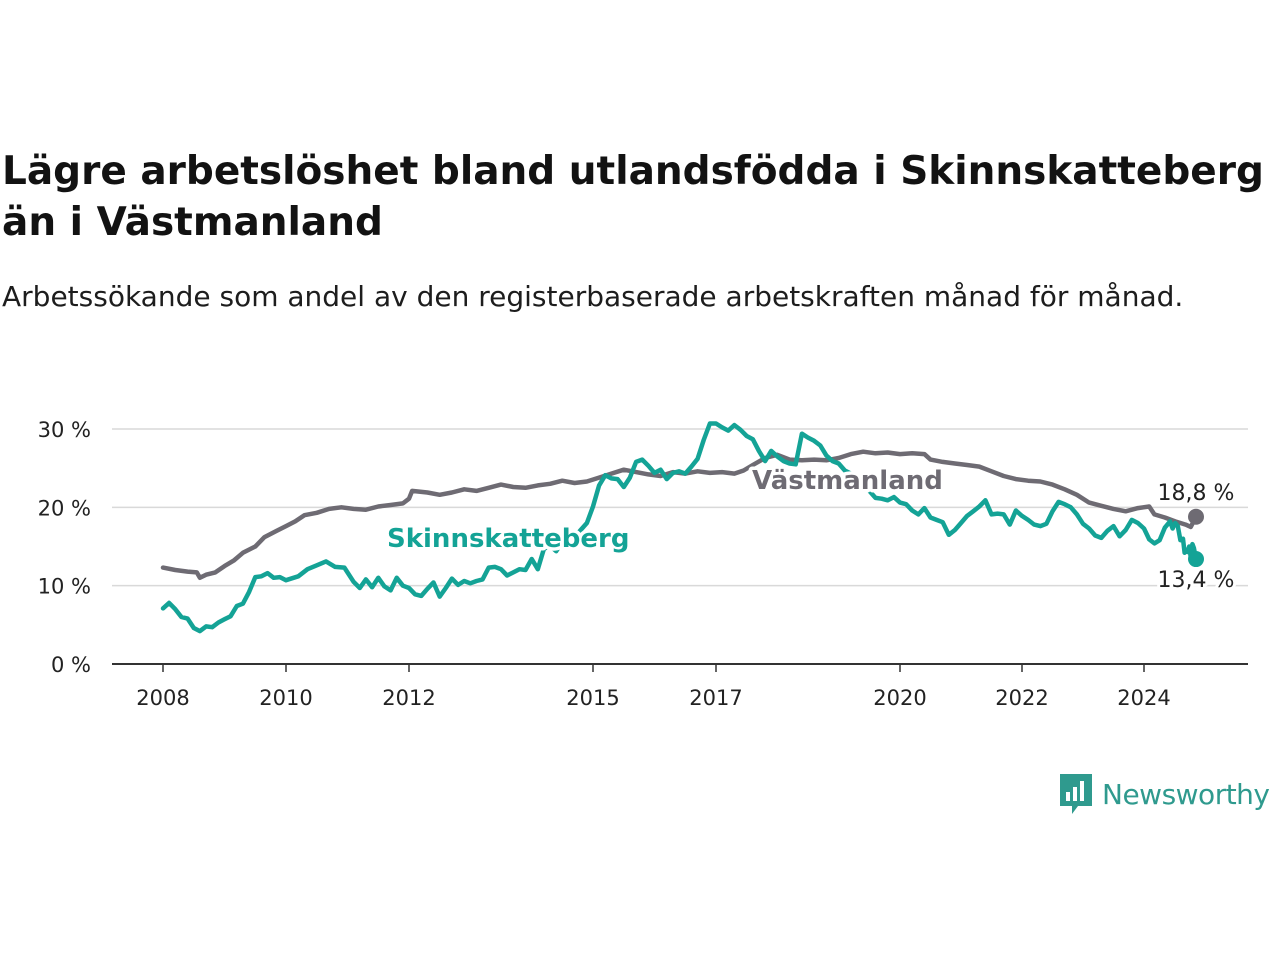 The image size is (1280, 960). What do you see at coordinates (1186, 794) in the screenshot?
I see `brand-name: Newsworthy` at bounding box center [1186, 794].